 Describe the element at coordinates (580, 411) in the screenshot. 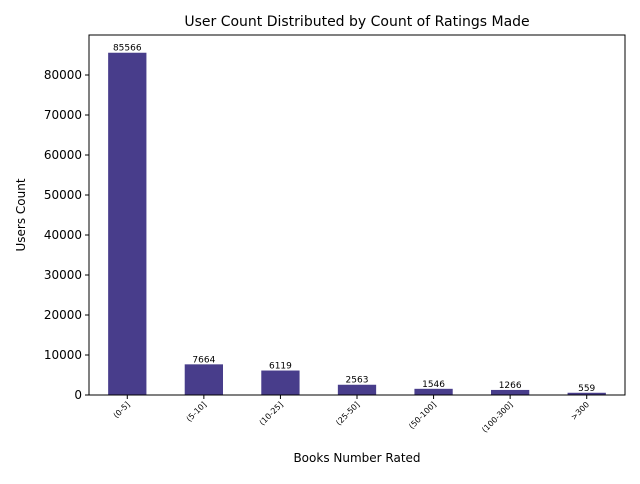

I see `x-tick-label-6: >300` at that location.